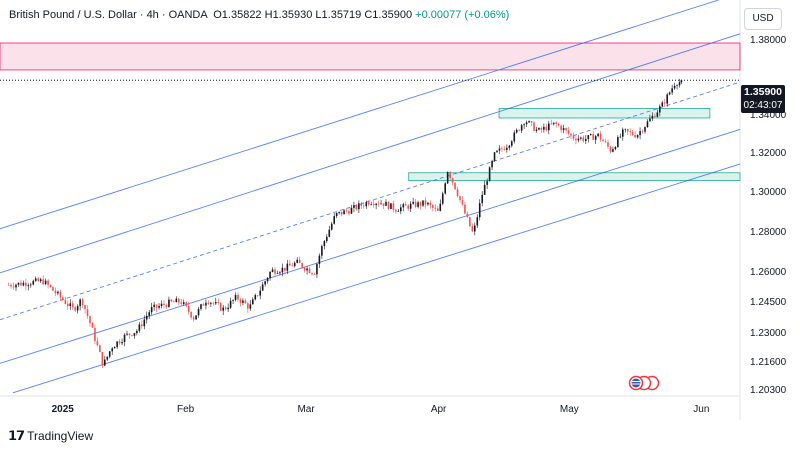 Image resolution: width=800 pixels, height=450 pixels. I want to click on zone-supply, so click(370, 56).